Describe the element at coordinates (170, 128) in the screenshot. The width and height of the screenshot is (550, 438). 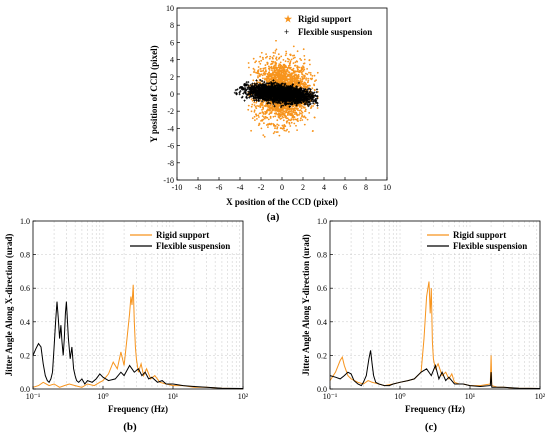
I see `y-tick-label: -4` at that location.